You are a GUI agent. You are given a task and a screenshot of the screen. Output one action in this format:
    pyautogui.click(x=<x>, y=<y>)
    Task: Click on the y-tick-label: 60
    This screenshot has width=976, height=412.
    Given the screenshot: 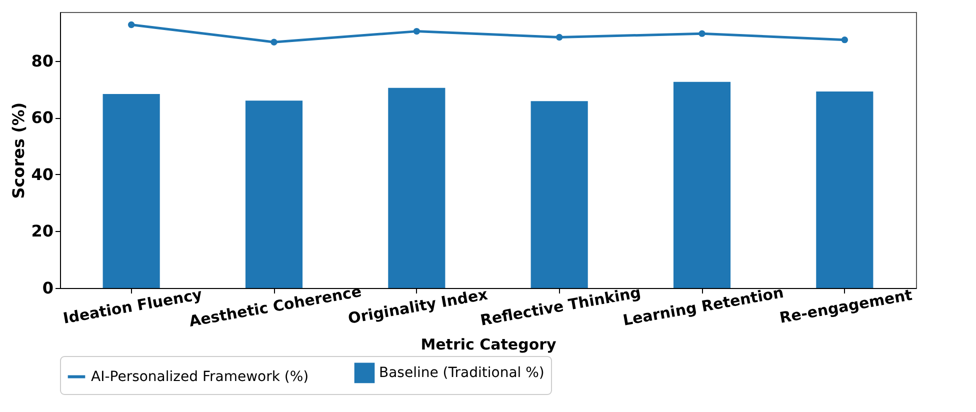 What is the action you would take?
    pyautogui.click(x=42, y=118)
    